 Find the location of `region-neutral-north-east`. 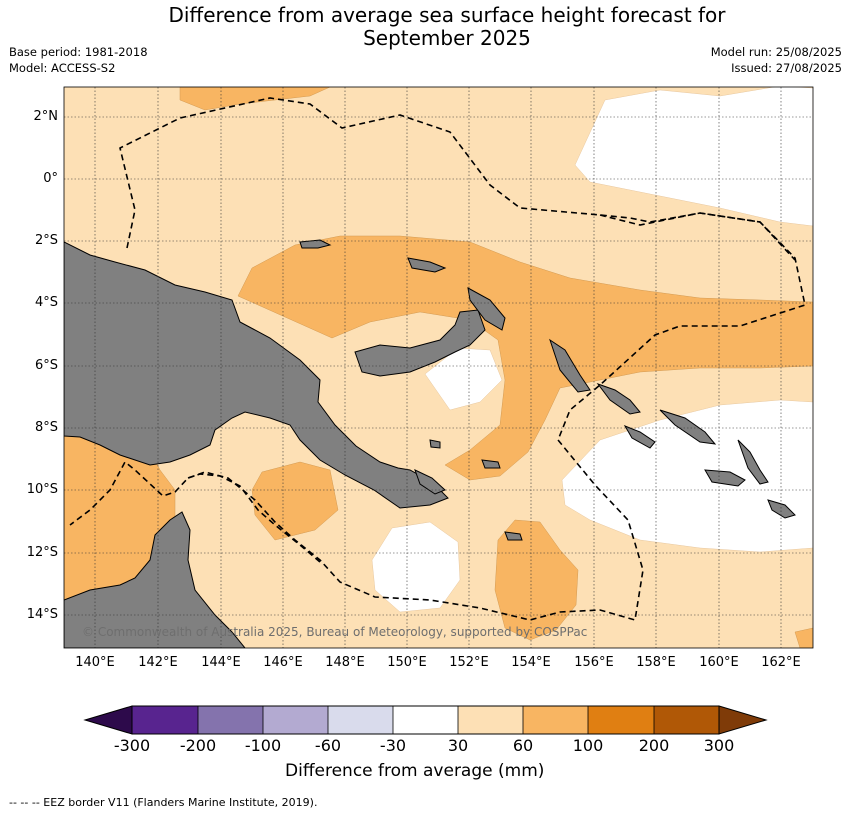

region-neutral-north-east is located at coordinates (693, 157).